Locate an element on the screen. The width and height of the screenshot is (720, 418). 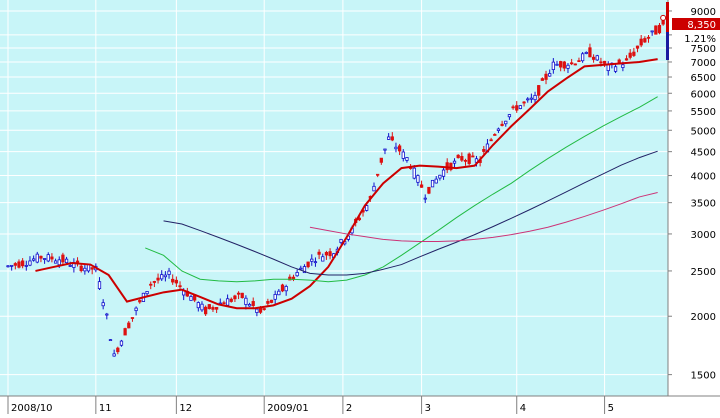
x-tick-label: 2 is located at coordinates (349, 408).